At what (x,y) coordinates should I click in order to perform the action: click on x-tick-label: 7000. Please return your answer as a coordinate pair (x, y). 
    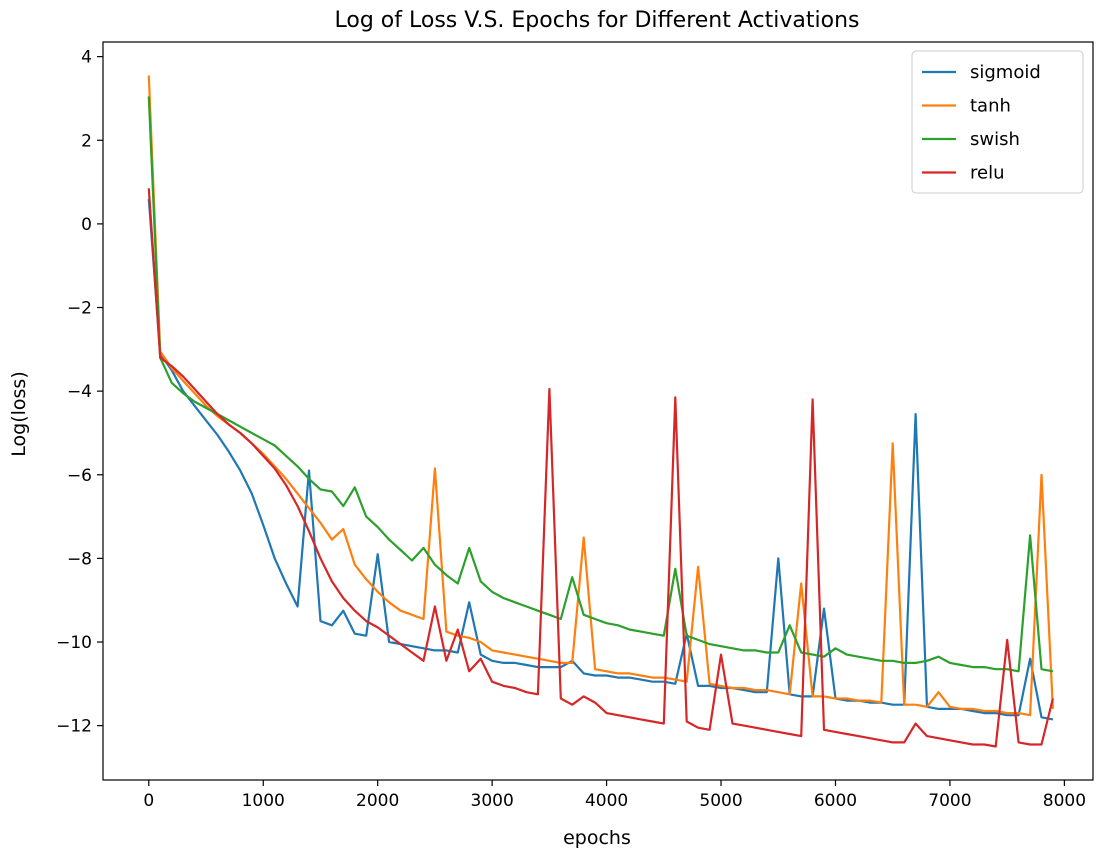
    Looking at the image, I should click on (949, 801).